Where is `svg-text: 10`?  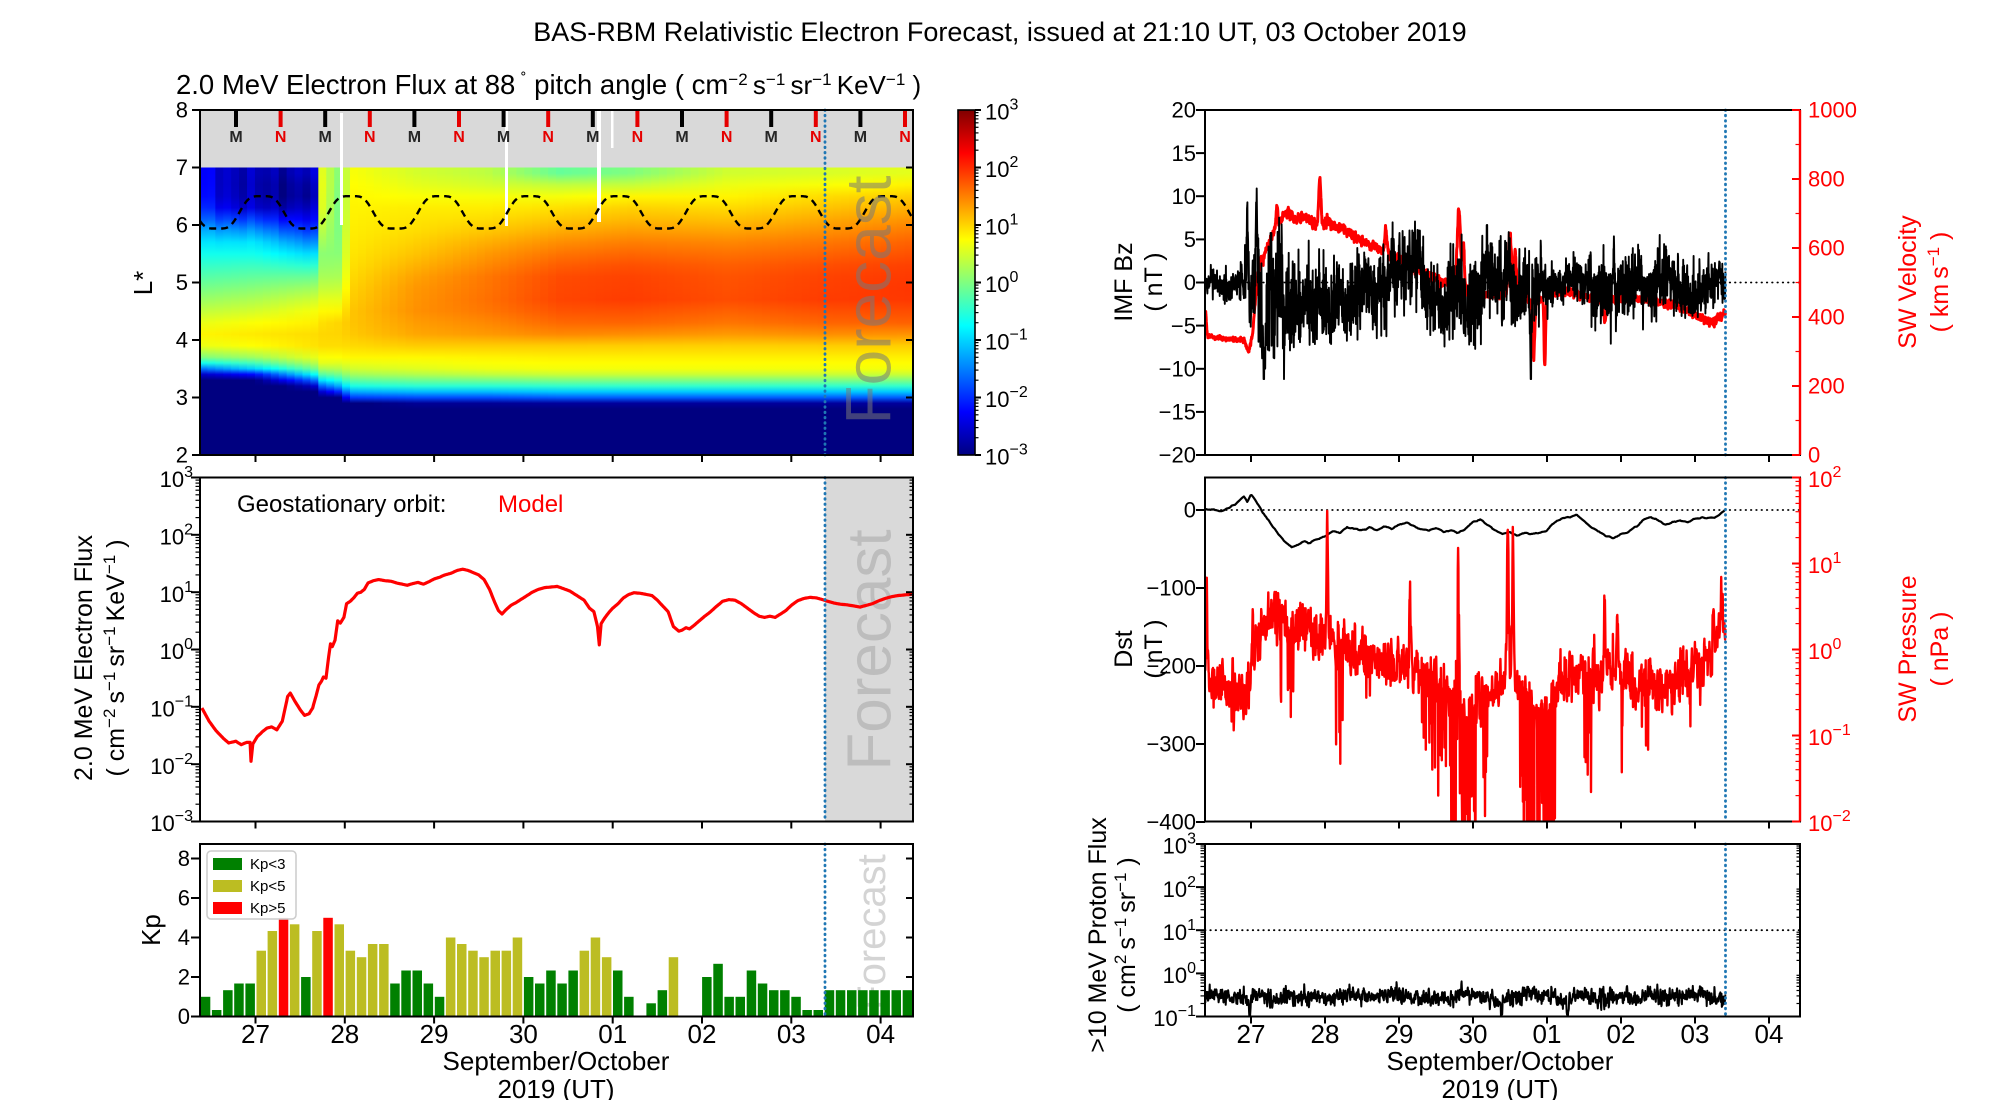
svg-text: 10 is located at coordinates (1184, 196).